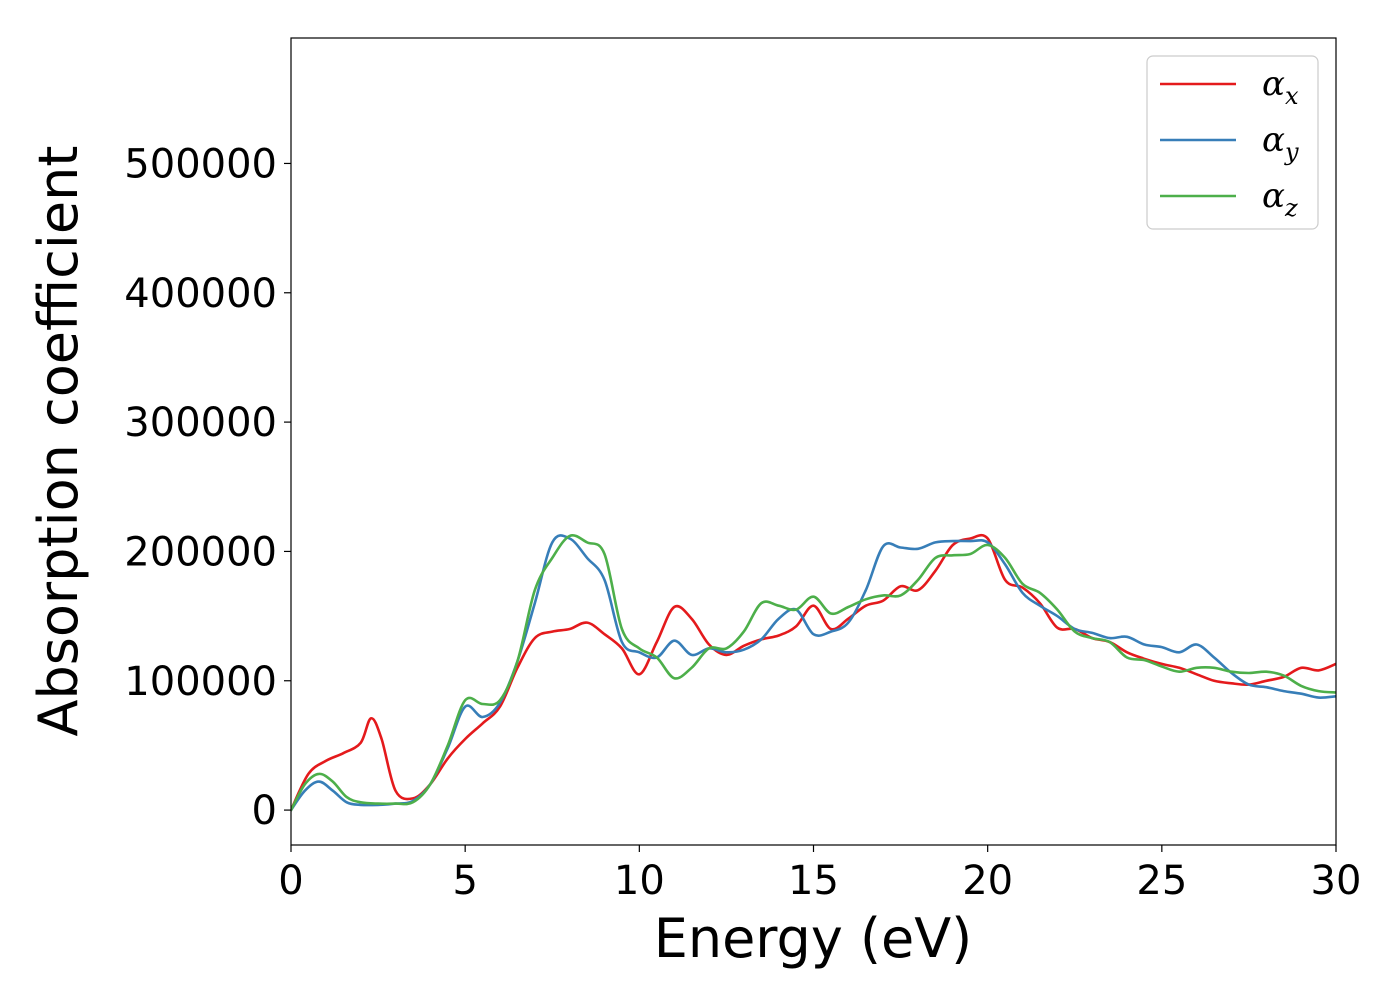  Describe the element at coordinates (1292, 96) in the screenshot. I see `legend-subscript: x` at that location.